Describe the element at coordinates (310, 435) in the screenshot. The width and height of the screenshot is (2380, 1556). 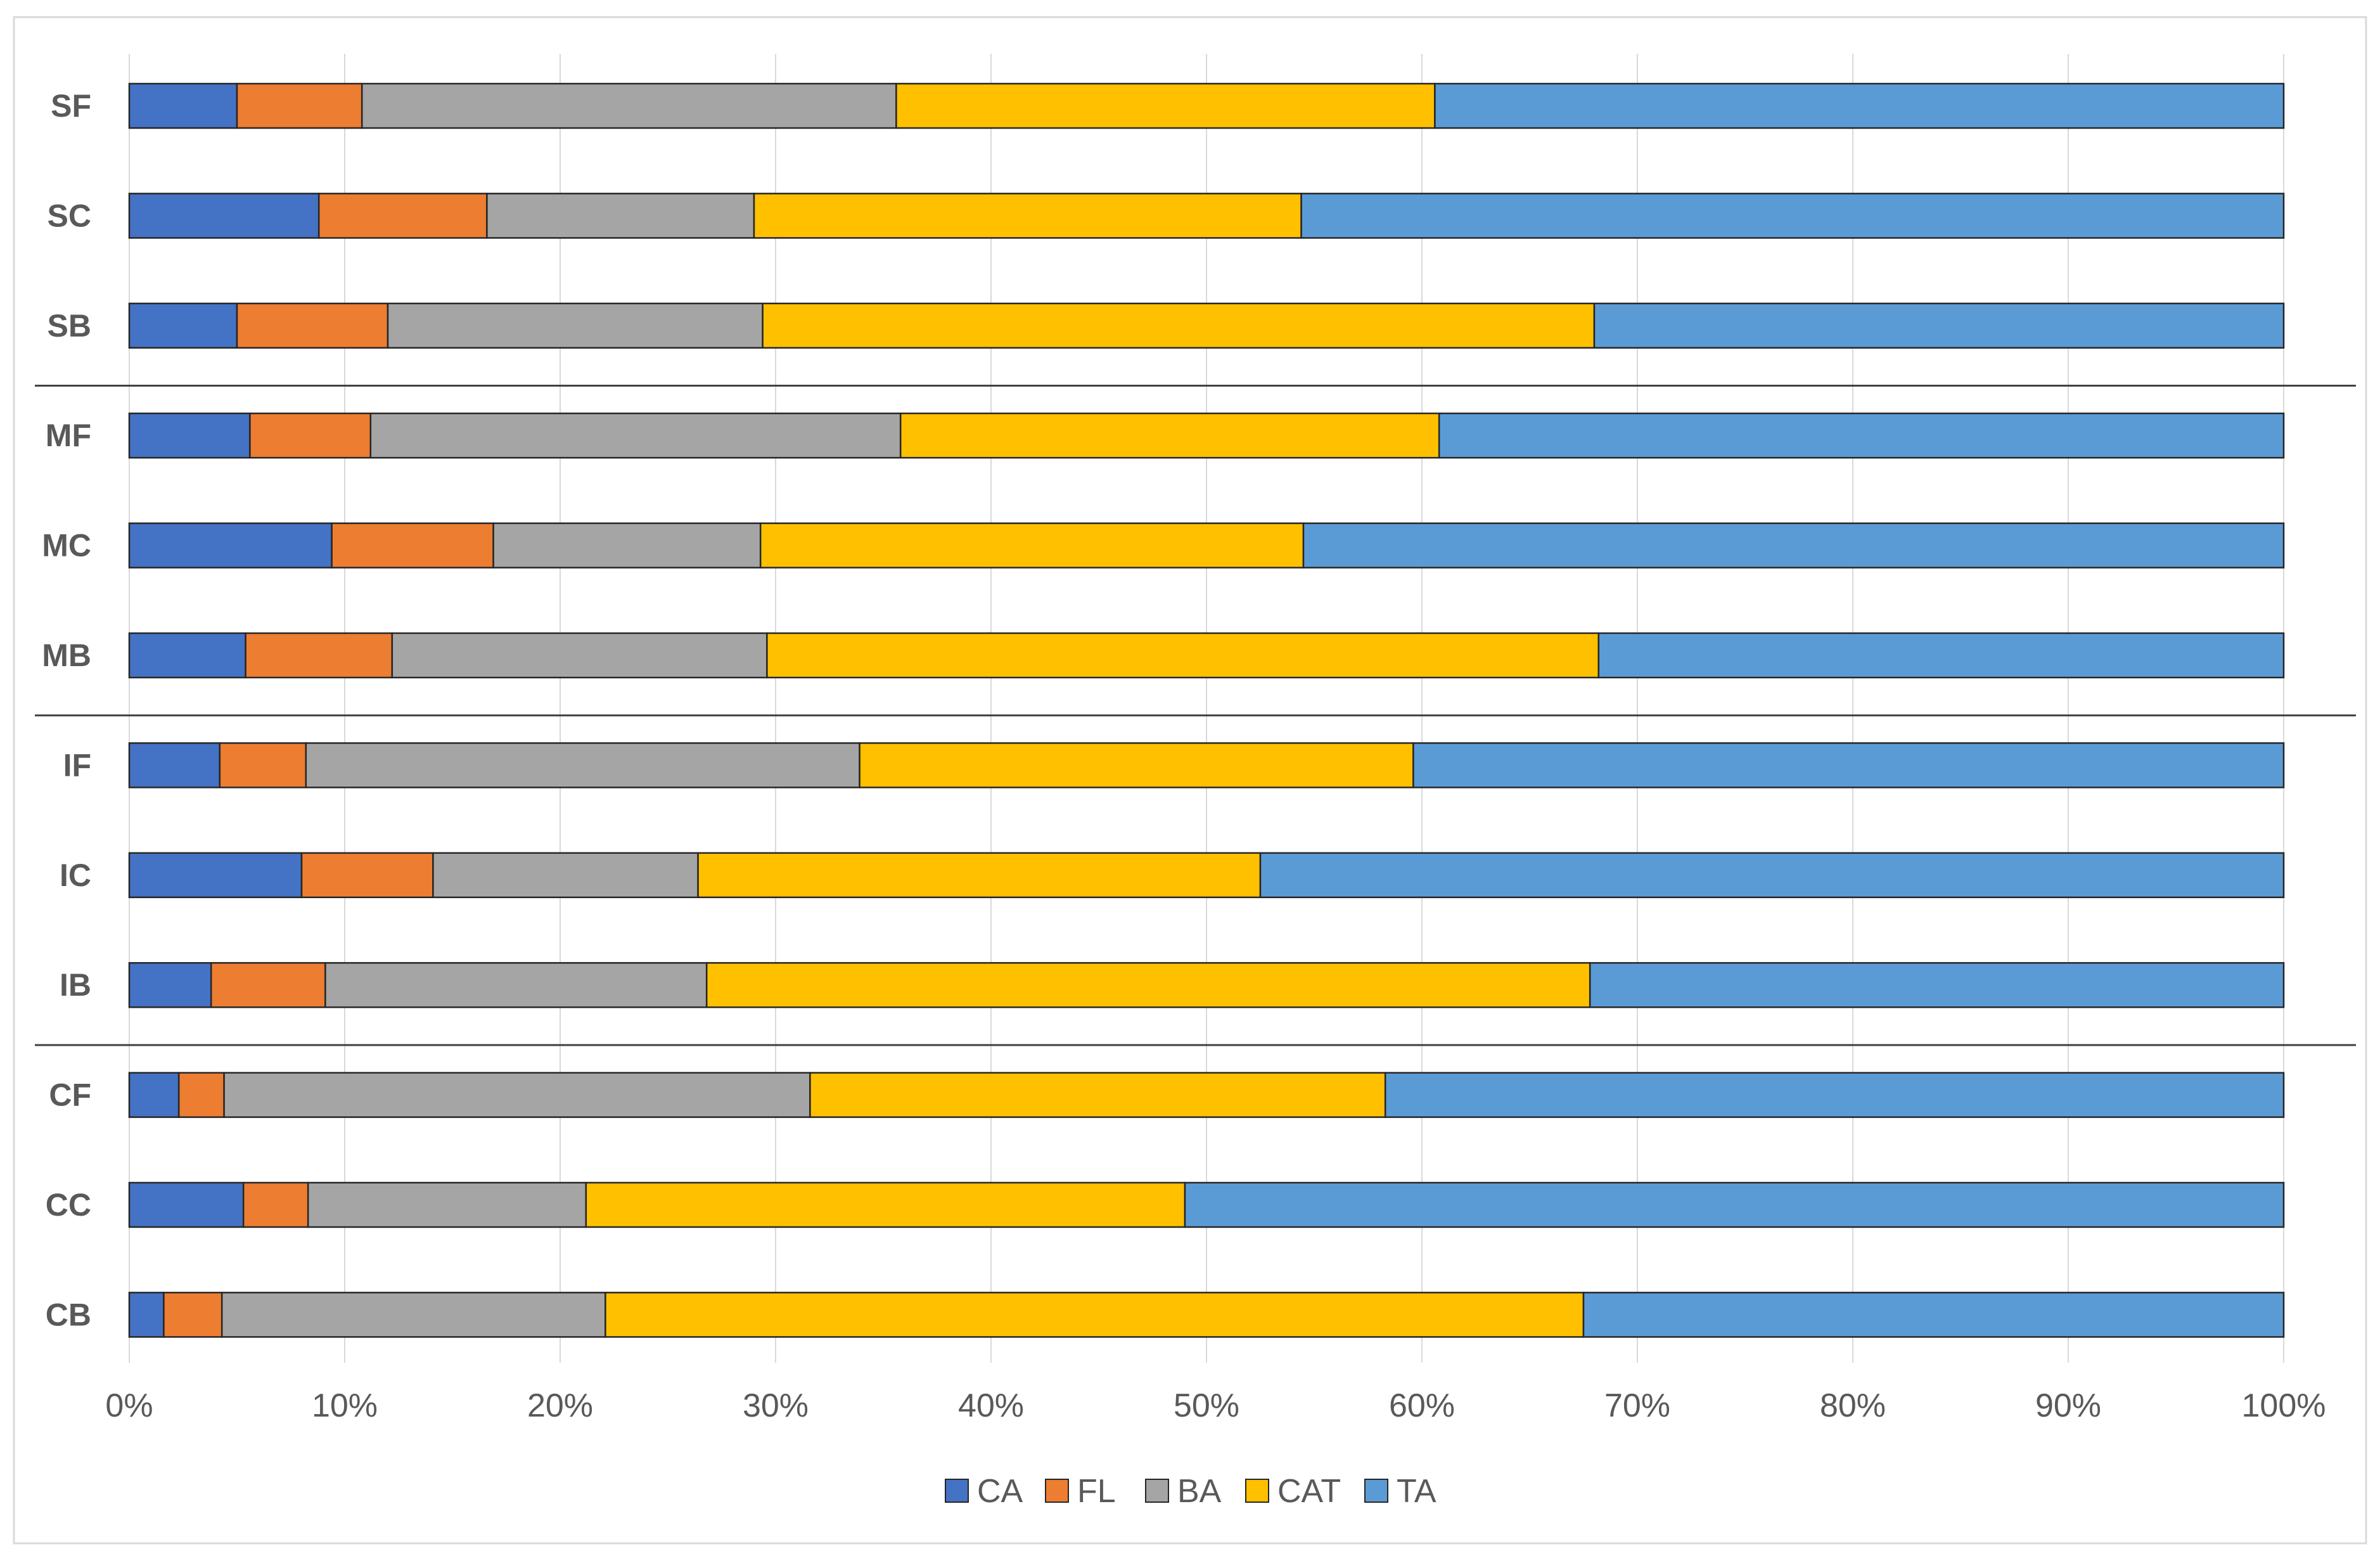
I see `bar-MF-FL` at that location.